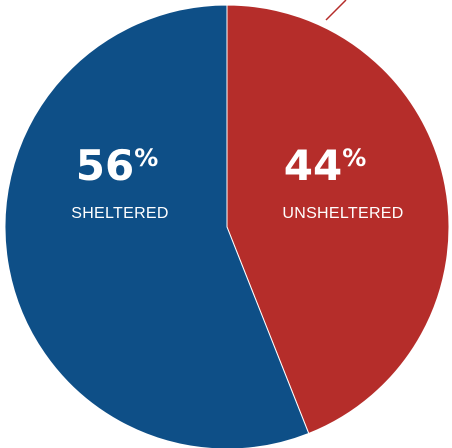  Describe the element at coordinates (117, 165) in the screenshot. I see `sheltered-value: 56%` at that location.